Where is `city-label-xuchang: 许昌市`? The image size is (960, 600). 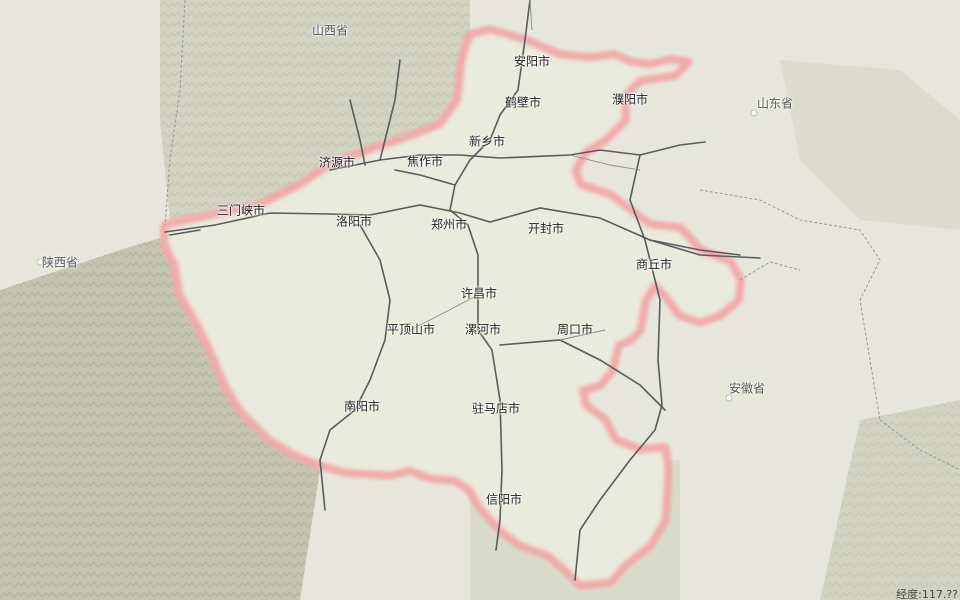 city-label-xuchang: 许昌市 is located at coordinates (479, 293).